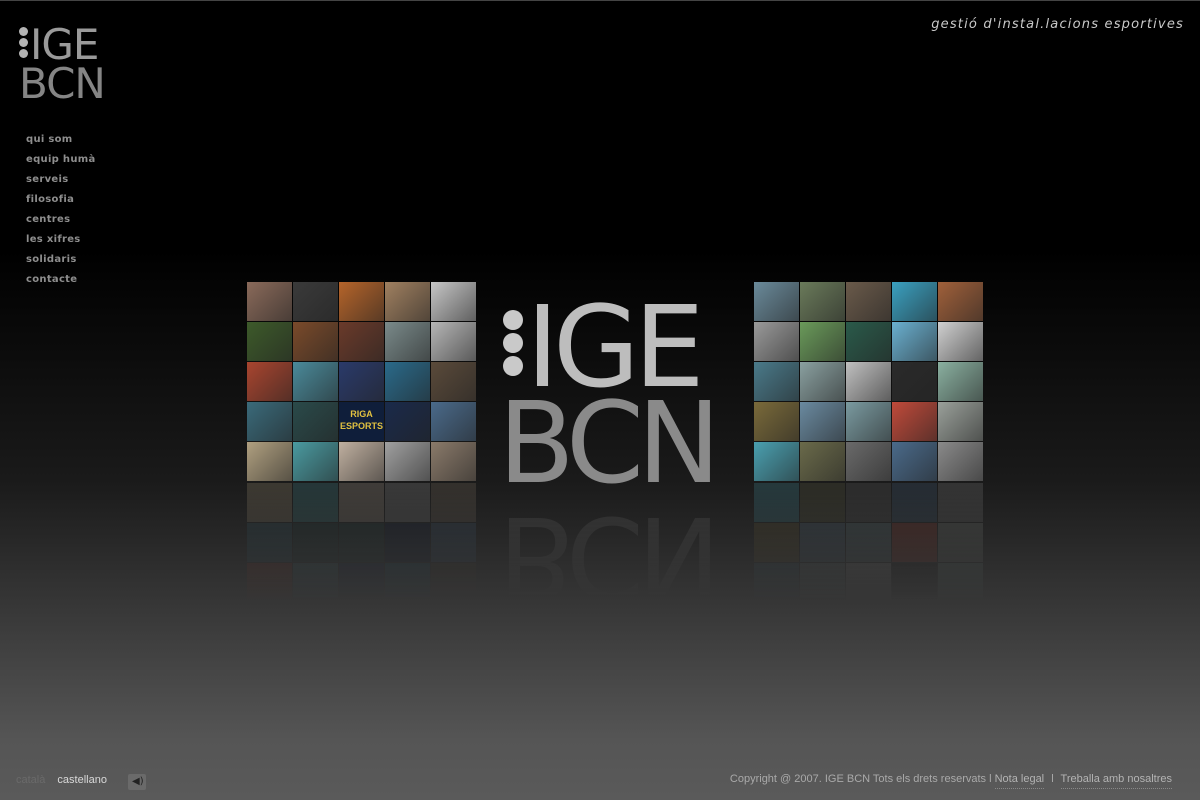  I want to click on center-logo-reflection: BCN, so click(620, 550).